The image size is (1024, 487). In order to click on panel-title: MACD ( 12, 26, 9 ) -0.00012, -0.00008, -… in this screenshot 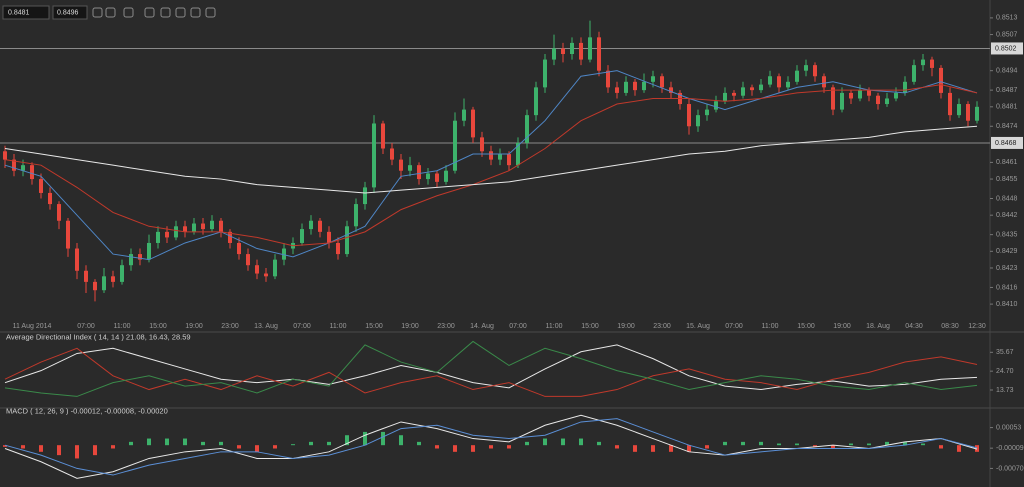, I will do `click(87, 411)`.